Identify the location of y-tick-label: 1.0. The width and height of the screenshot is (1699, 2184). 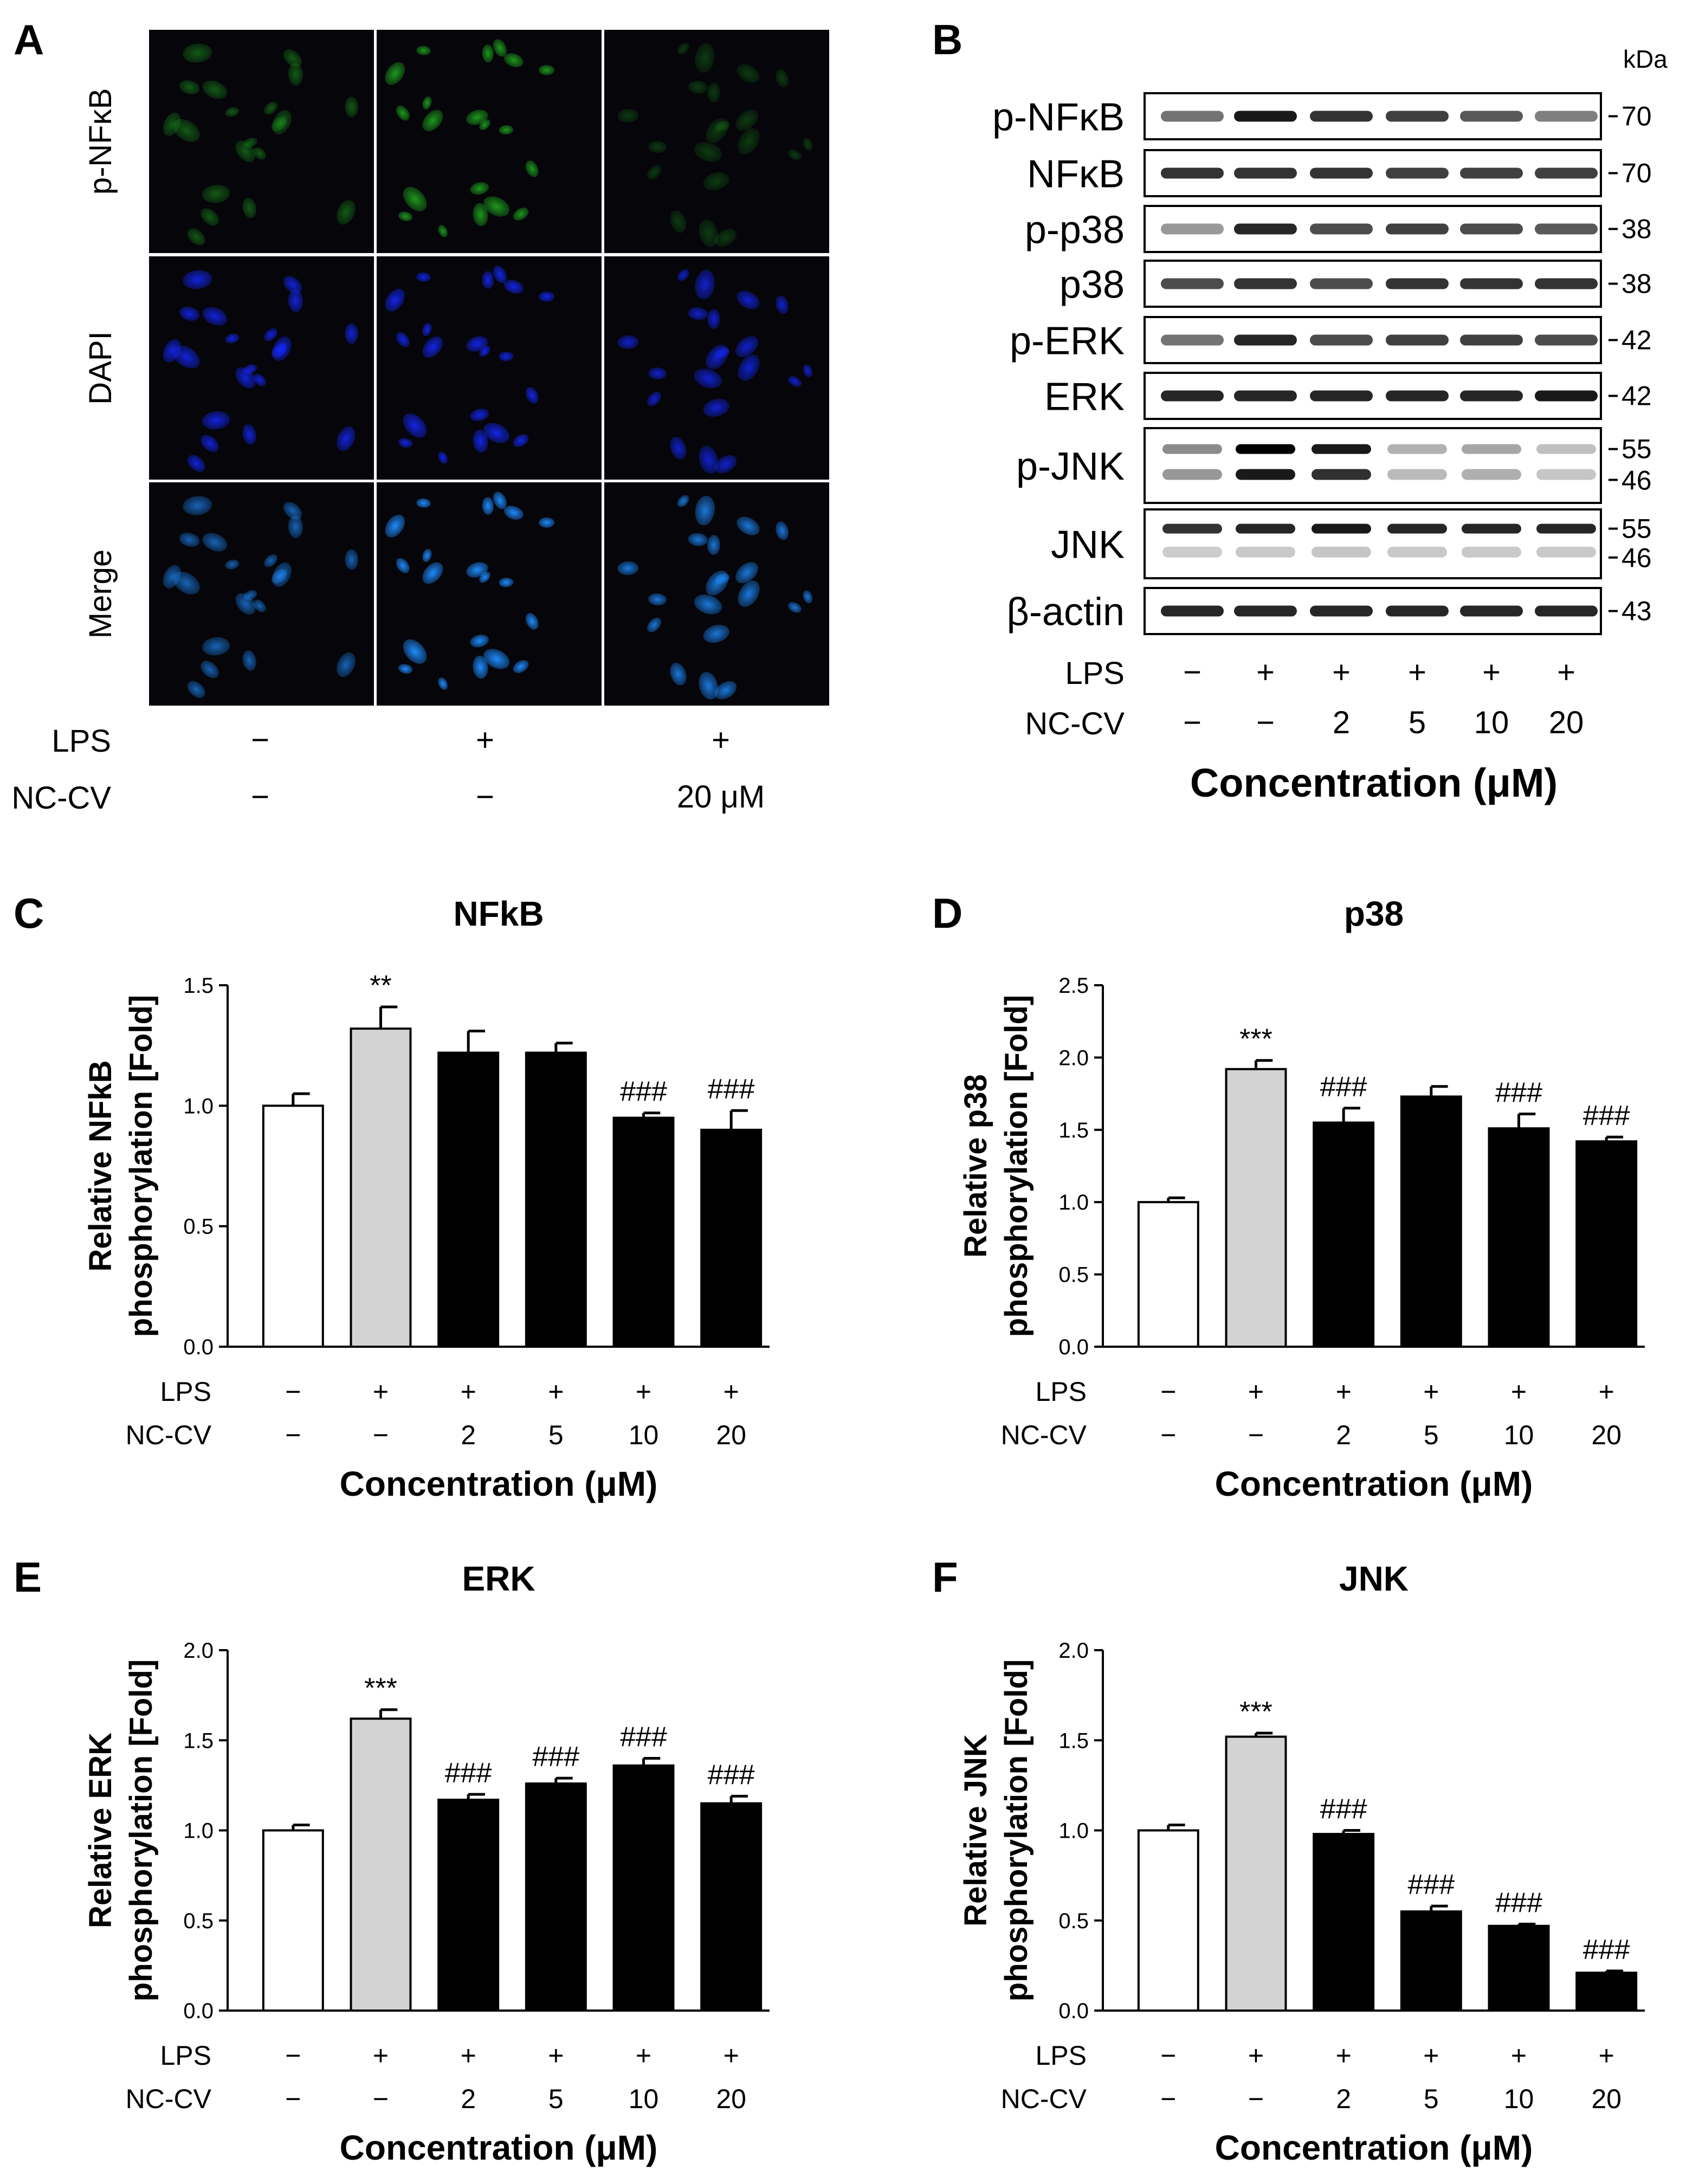
(198, 1831).